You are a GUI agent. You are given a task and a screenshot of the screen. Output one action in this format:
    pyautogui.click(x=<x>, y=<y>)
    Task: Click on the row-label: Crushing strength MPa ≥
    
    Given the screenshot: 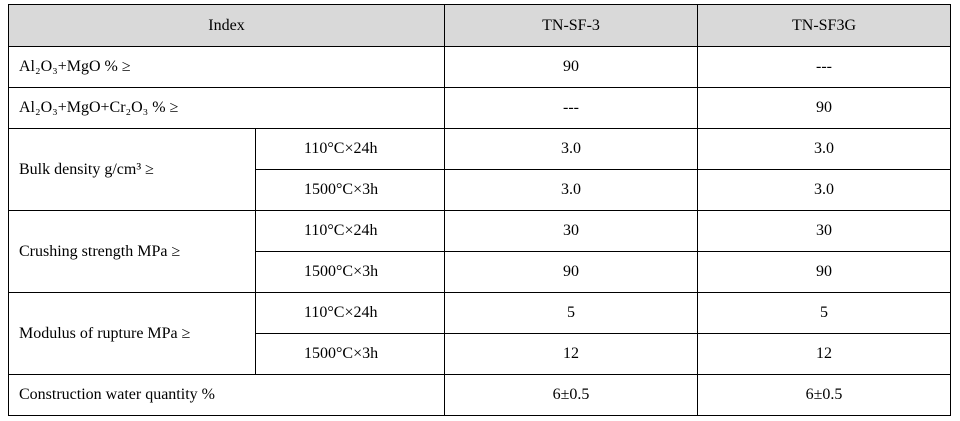 What is the action you would take?
    pyautogui.click(x=132, y=251)
    